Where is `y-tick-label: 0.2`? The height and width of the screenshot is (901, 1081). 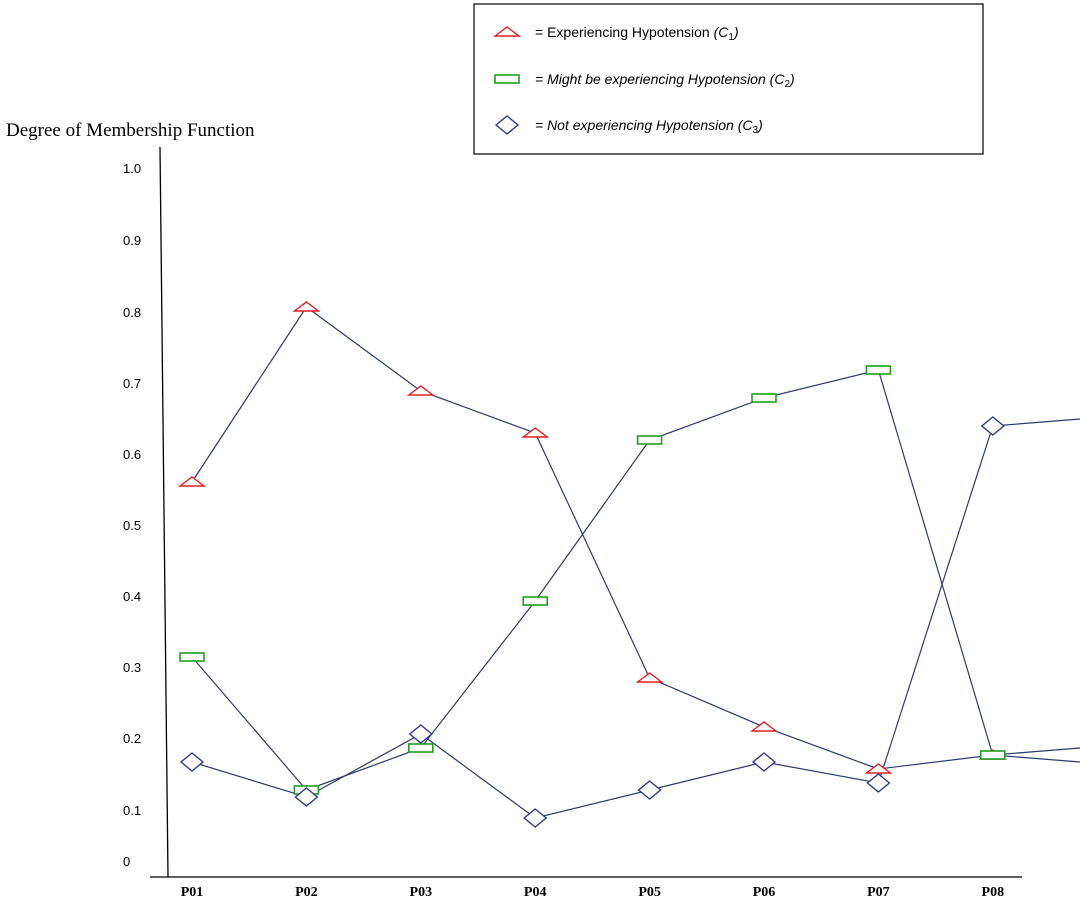 y-tick-label: 0.2 is located at coordinates (132, 738).